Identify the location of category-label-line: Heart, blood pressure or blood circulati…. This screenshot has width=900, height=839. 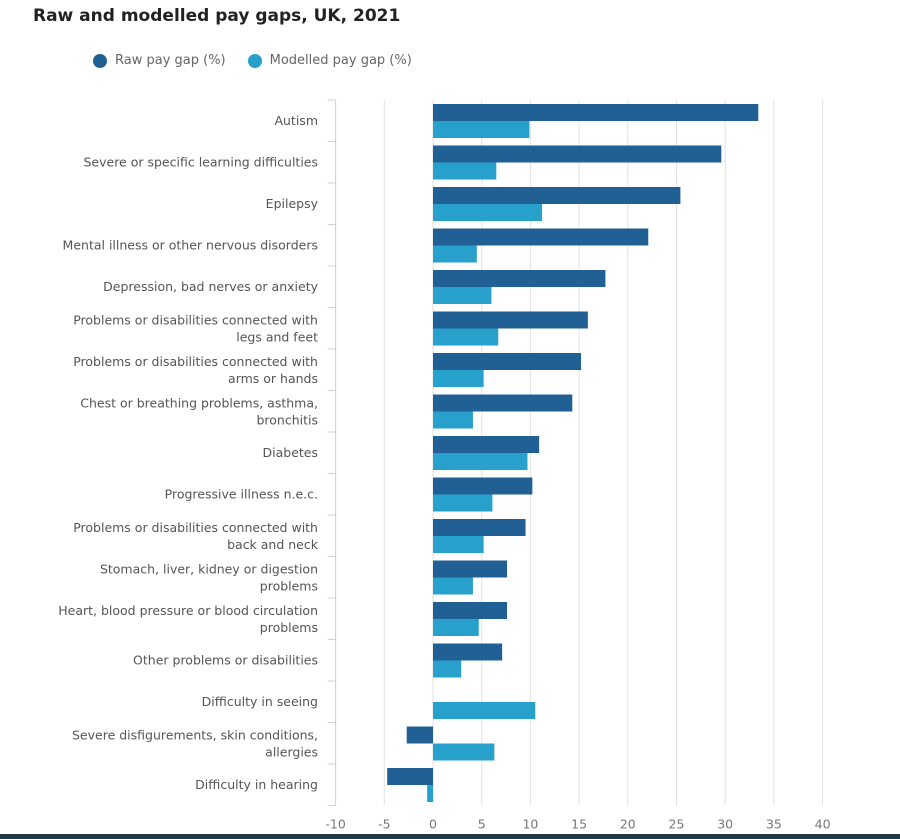
(188, 610).